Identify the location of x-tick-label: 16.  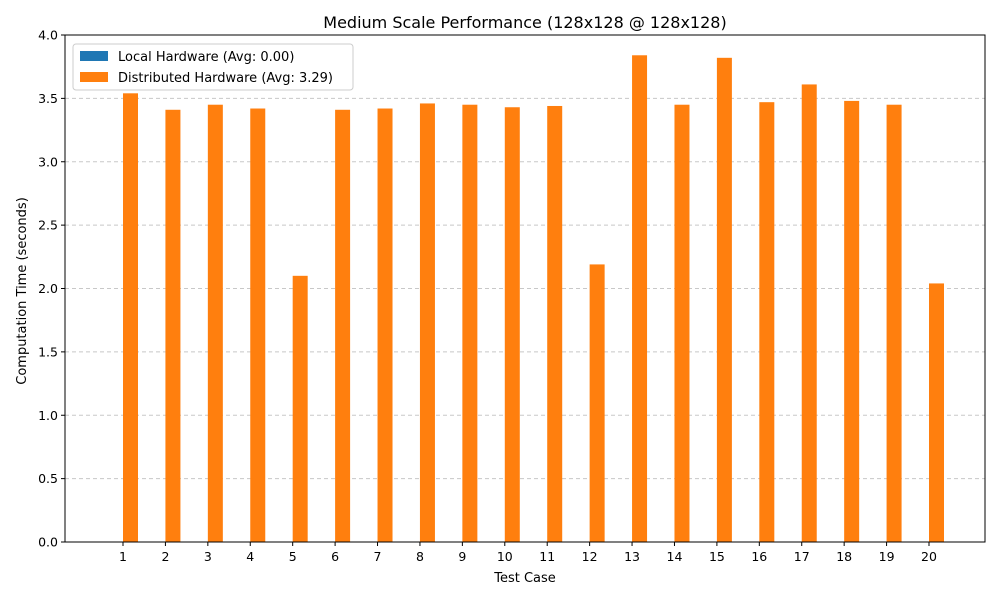
(759, 556).